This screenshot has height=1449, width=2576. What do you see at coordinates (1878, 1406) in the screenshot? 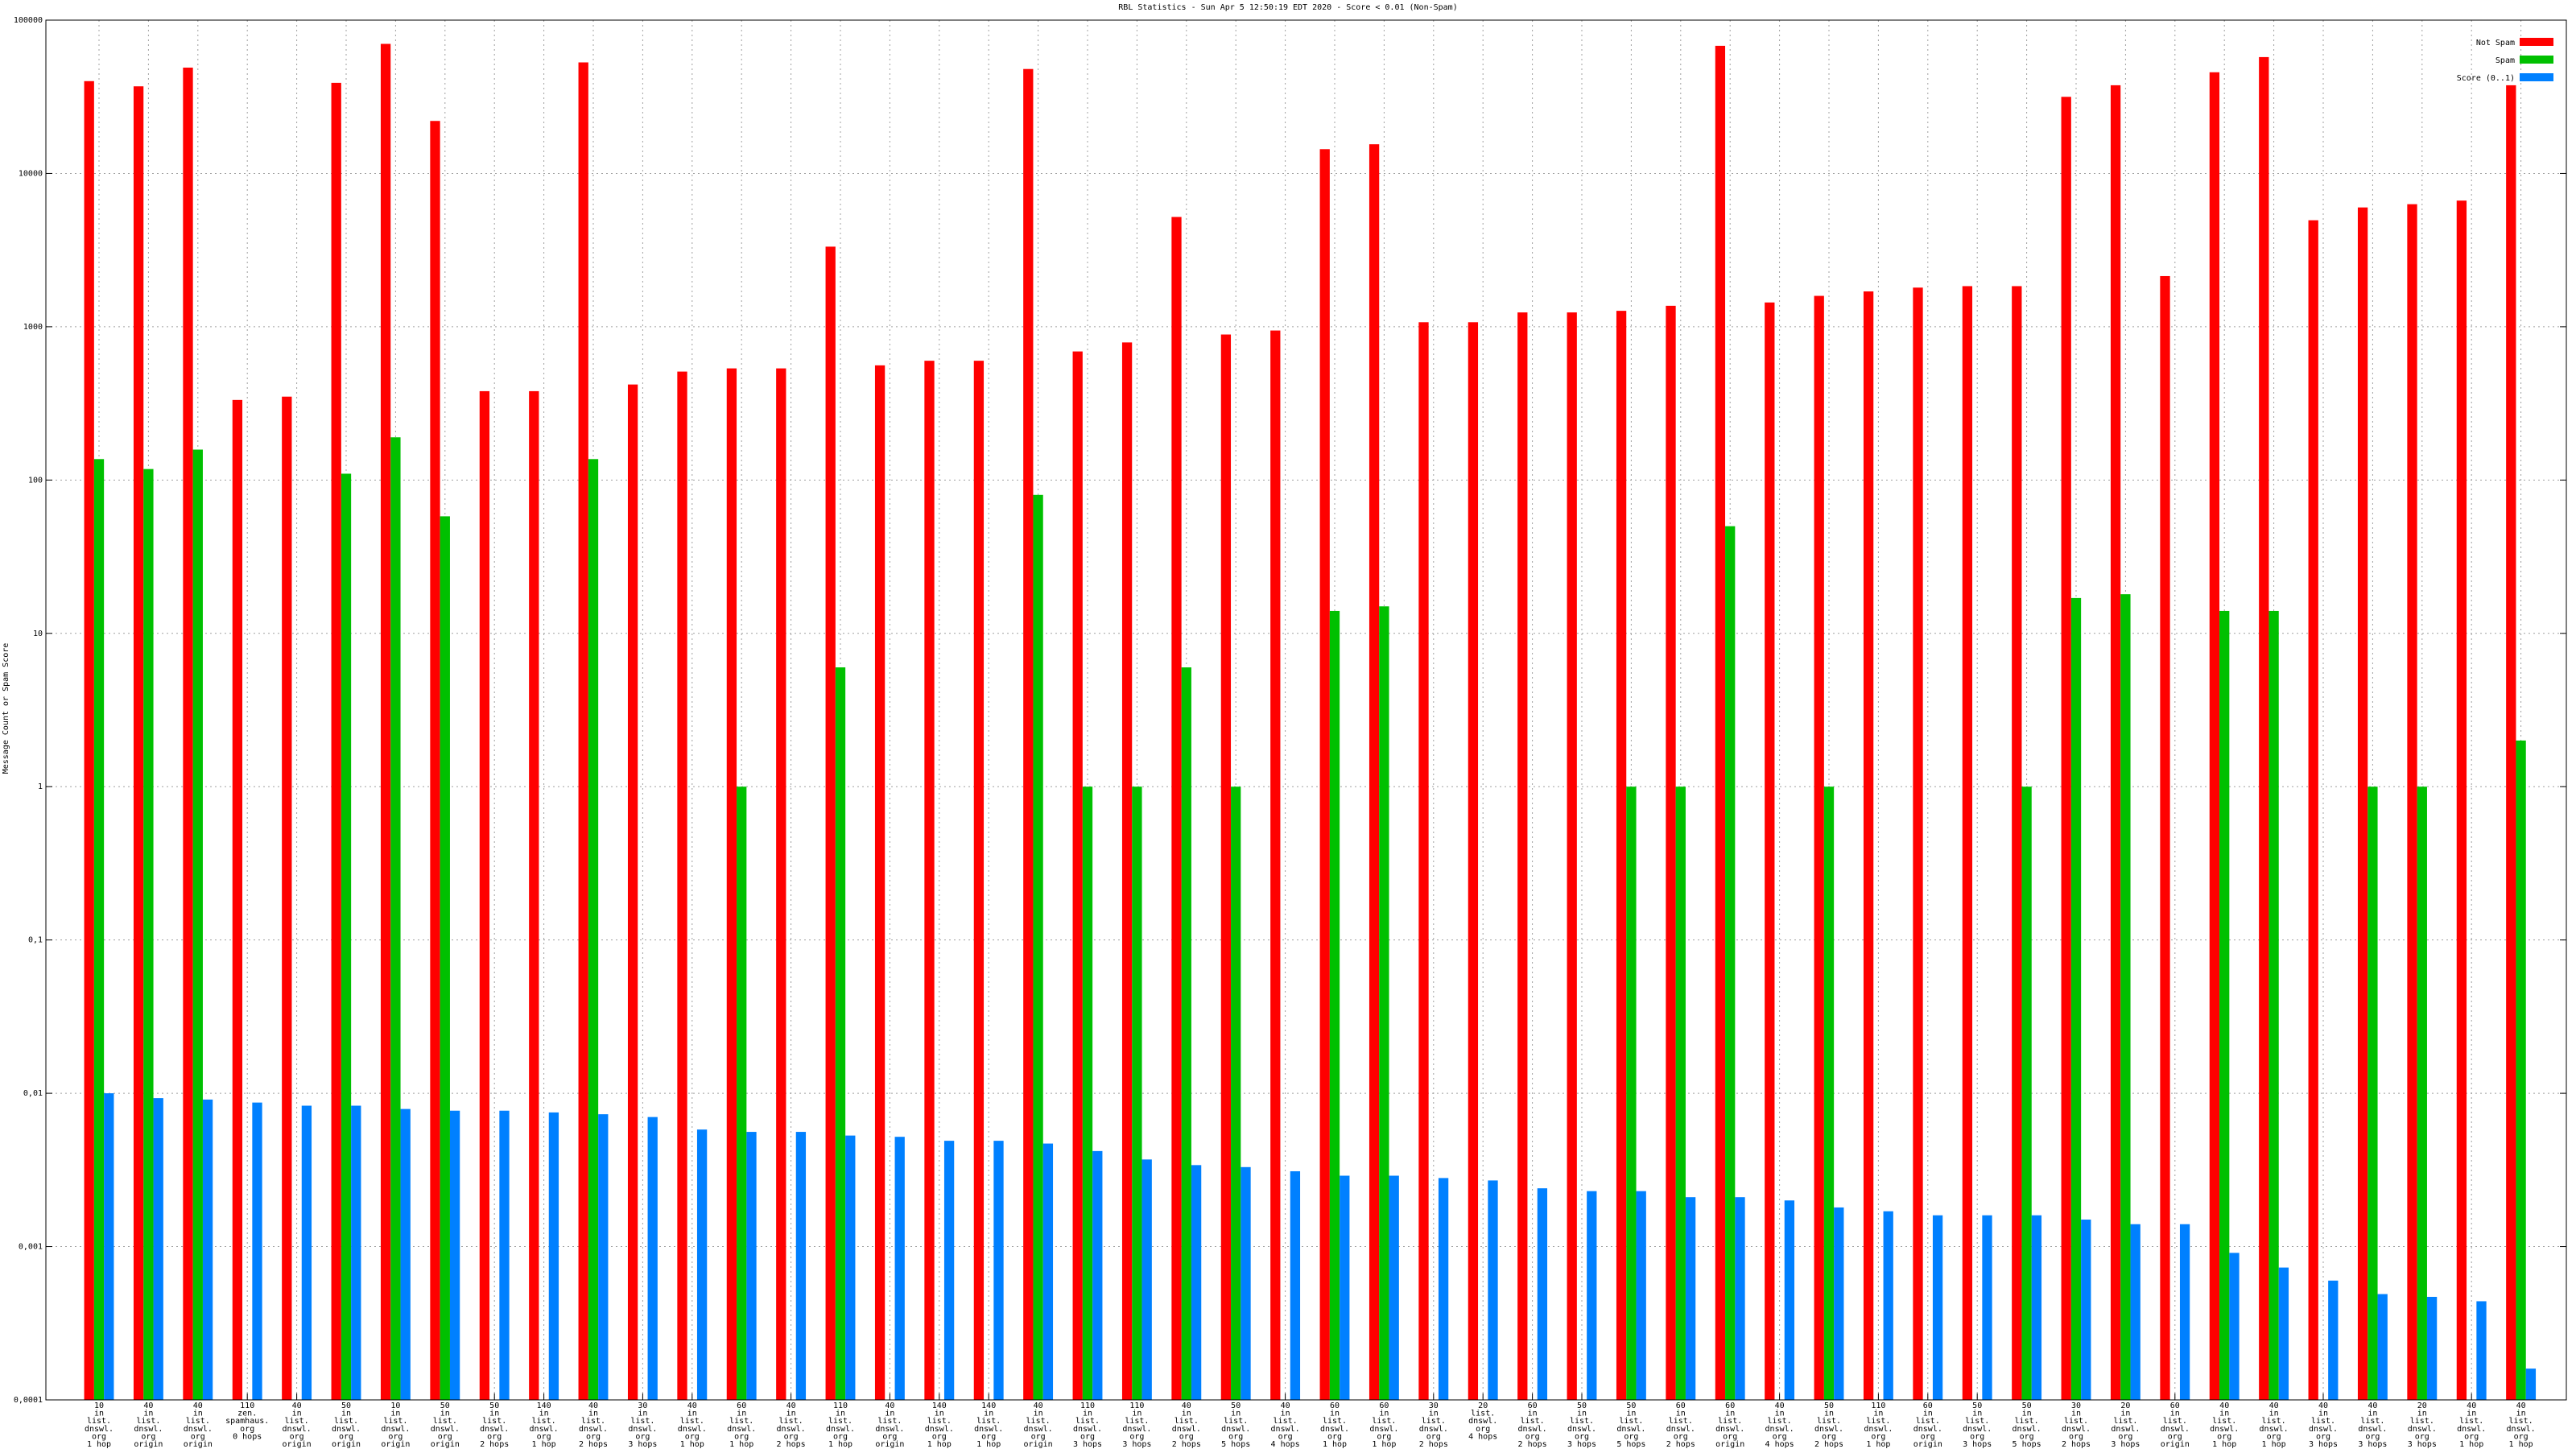
I see `x-tick-label-line: 110` at bounding box center [1878, 1406].